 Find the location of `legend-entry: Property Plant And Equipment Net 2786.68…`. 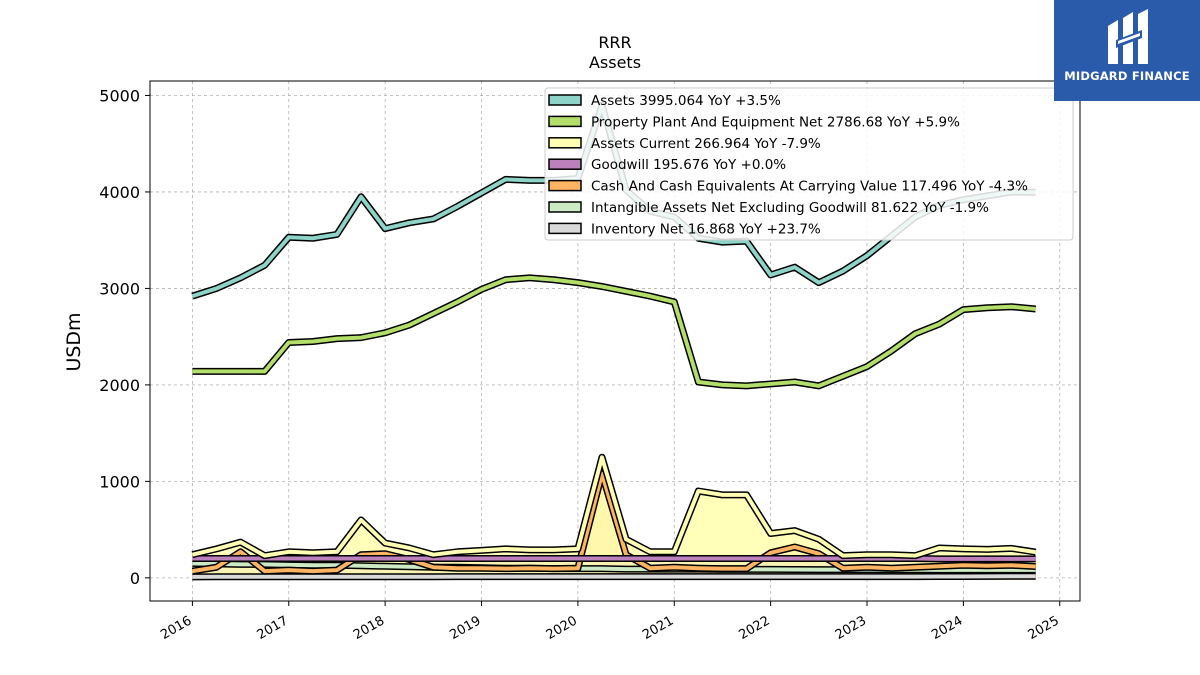

legend-entry: Property Plant And Equipment Net 2786.68… is located at coordinates (775, 122).